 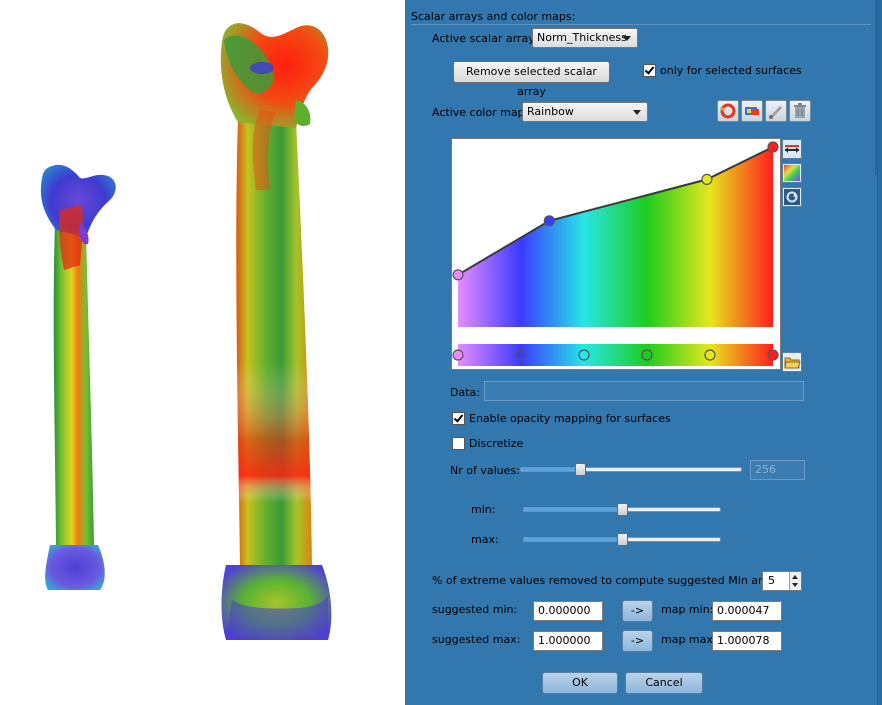 What do you see at coordinates (493, 16) in the screenshot?
I see `section-title: Scalar arrays and color maps:` at bounding box center [493, 16].